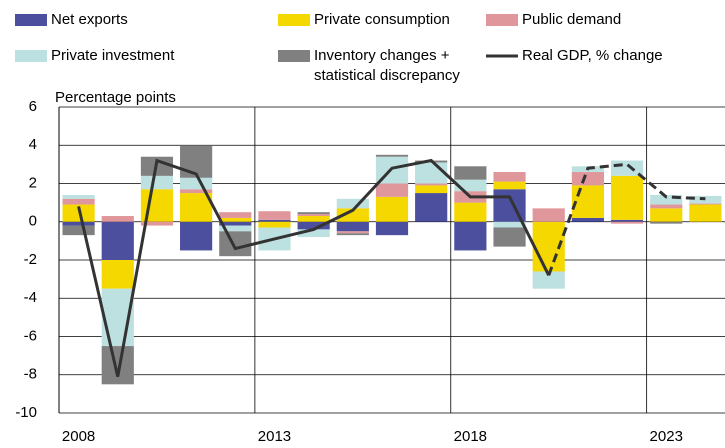 The image size is (725, 448). Describe the element at coordinates (33, 106) in the screenshot. I see `y-tick-label: 6` at that location.